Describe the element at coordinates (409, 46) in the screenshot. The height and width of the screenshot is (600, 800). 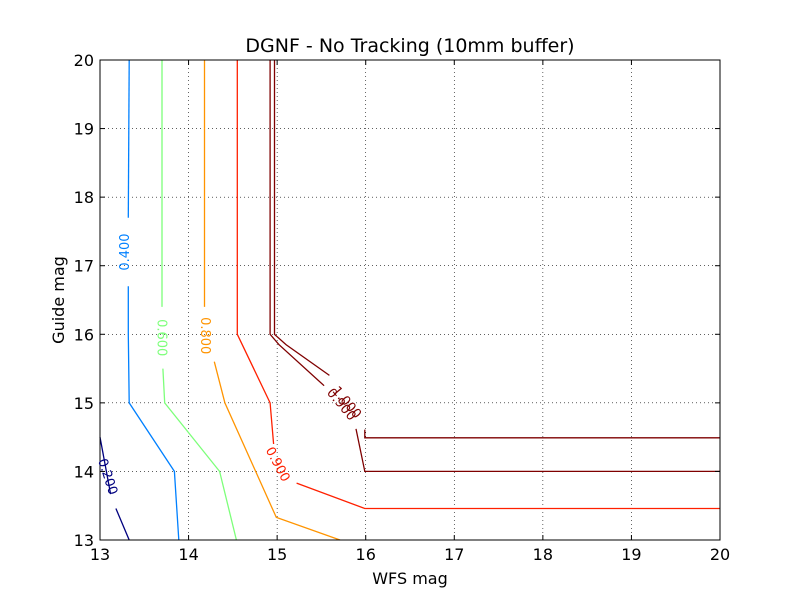
I see `chart-title: DGNF - No Tracking (10mm buffer)` at that location.